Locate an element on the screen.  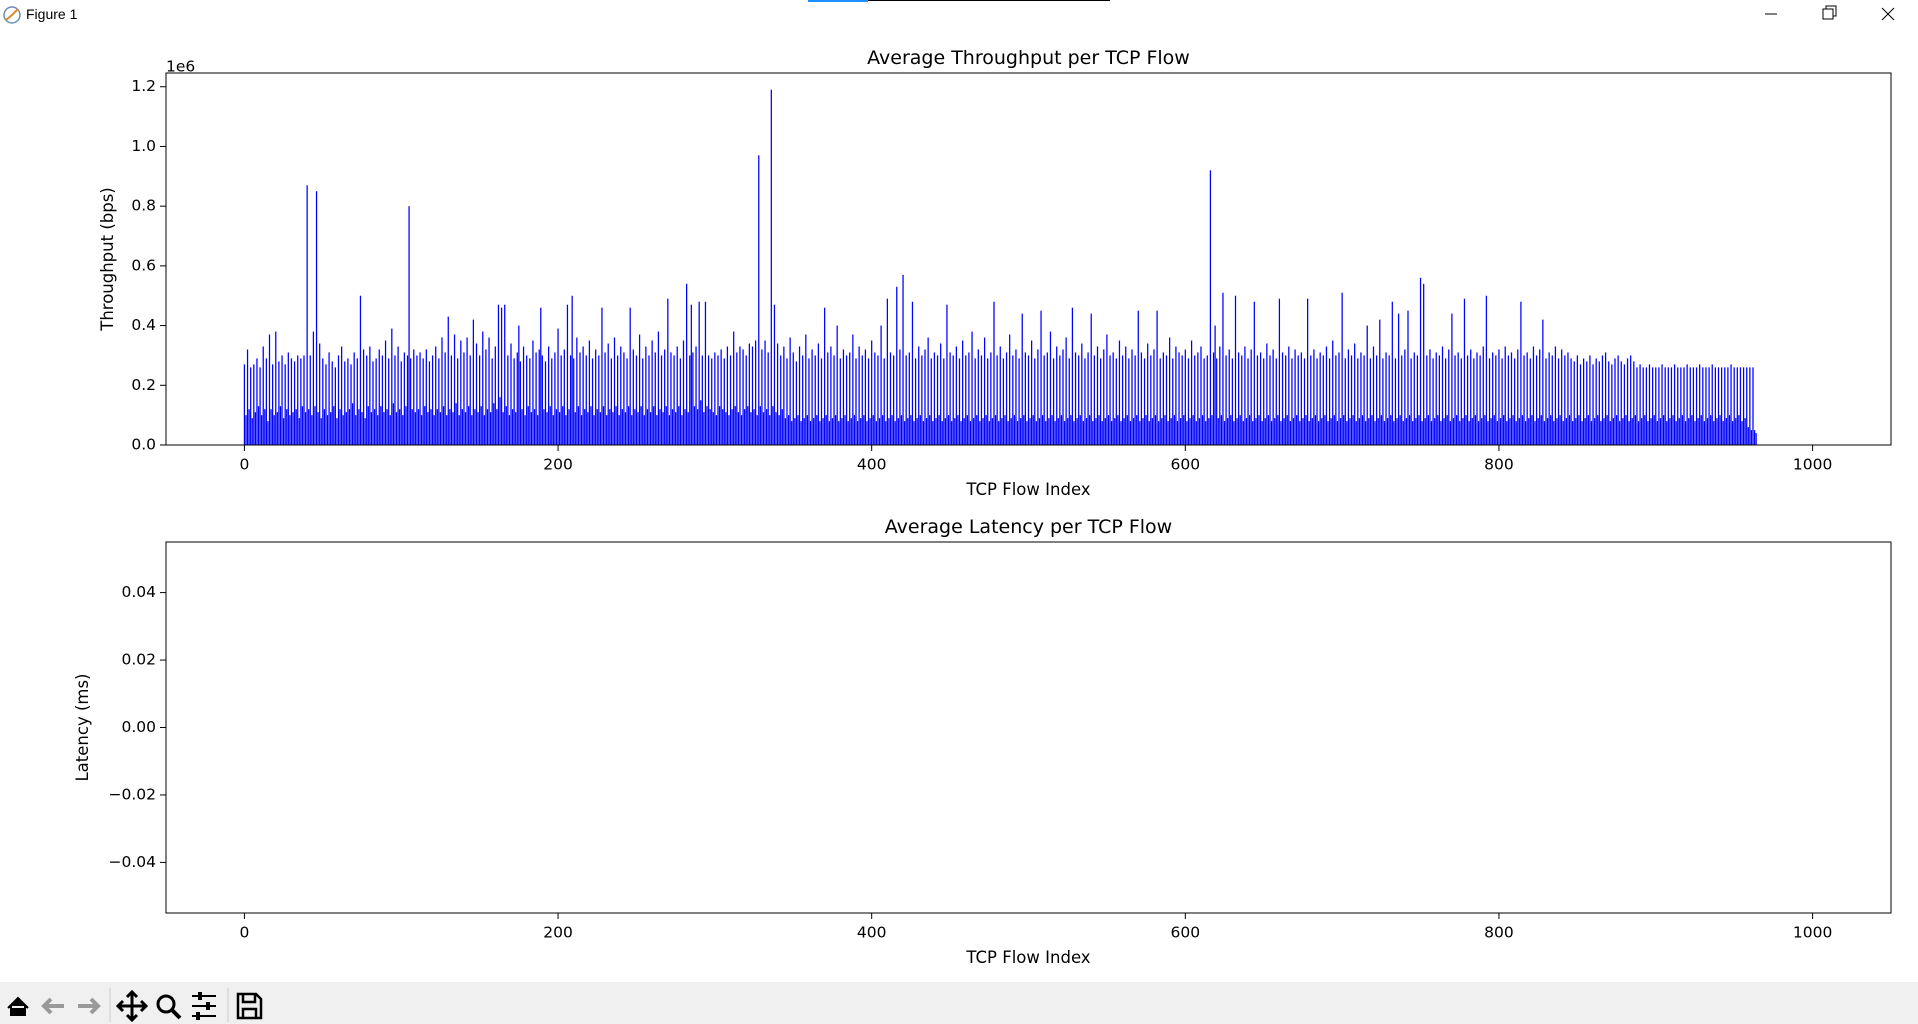
y-tick-label: 1.2 is located at coordinates (143, 86).